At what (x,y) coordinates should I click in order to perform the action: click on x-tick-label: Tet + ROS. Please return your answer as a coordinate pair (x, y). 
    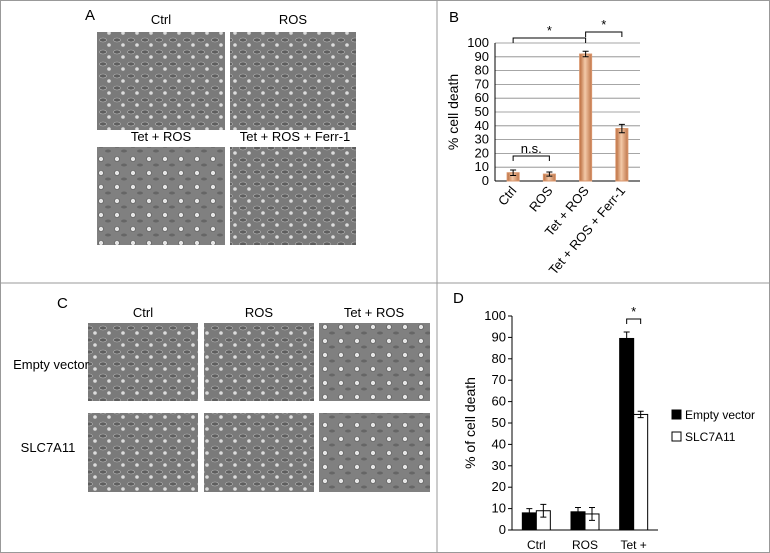
    Looking at the image, I should click on (633, 545).